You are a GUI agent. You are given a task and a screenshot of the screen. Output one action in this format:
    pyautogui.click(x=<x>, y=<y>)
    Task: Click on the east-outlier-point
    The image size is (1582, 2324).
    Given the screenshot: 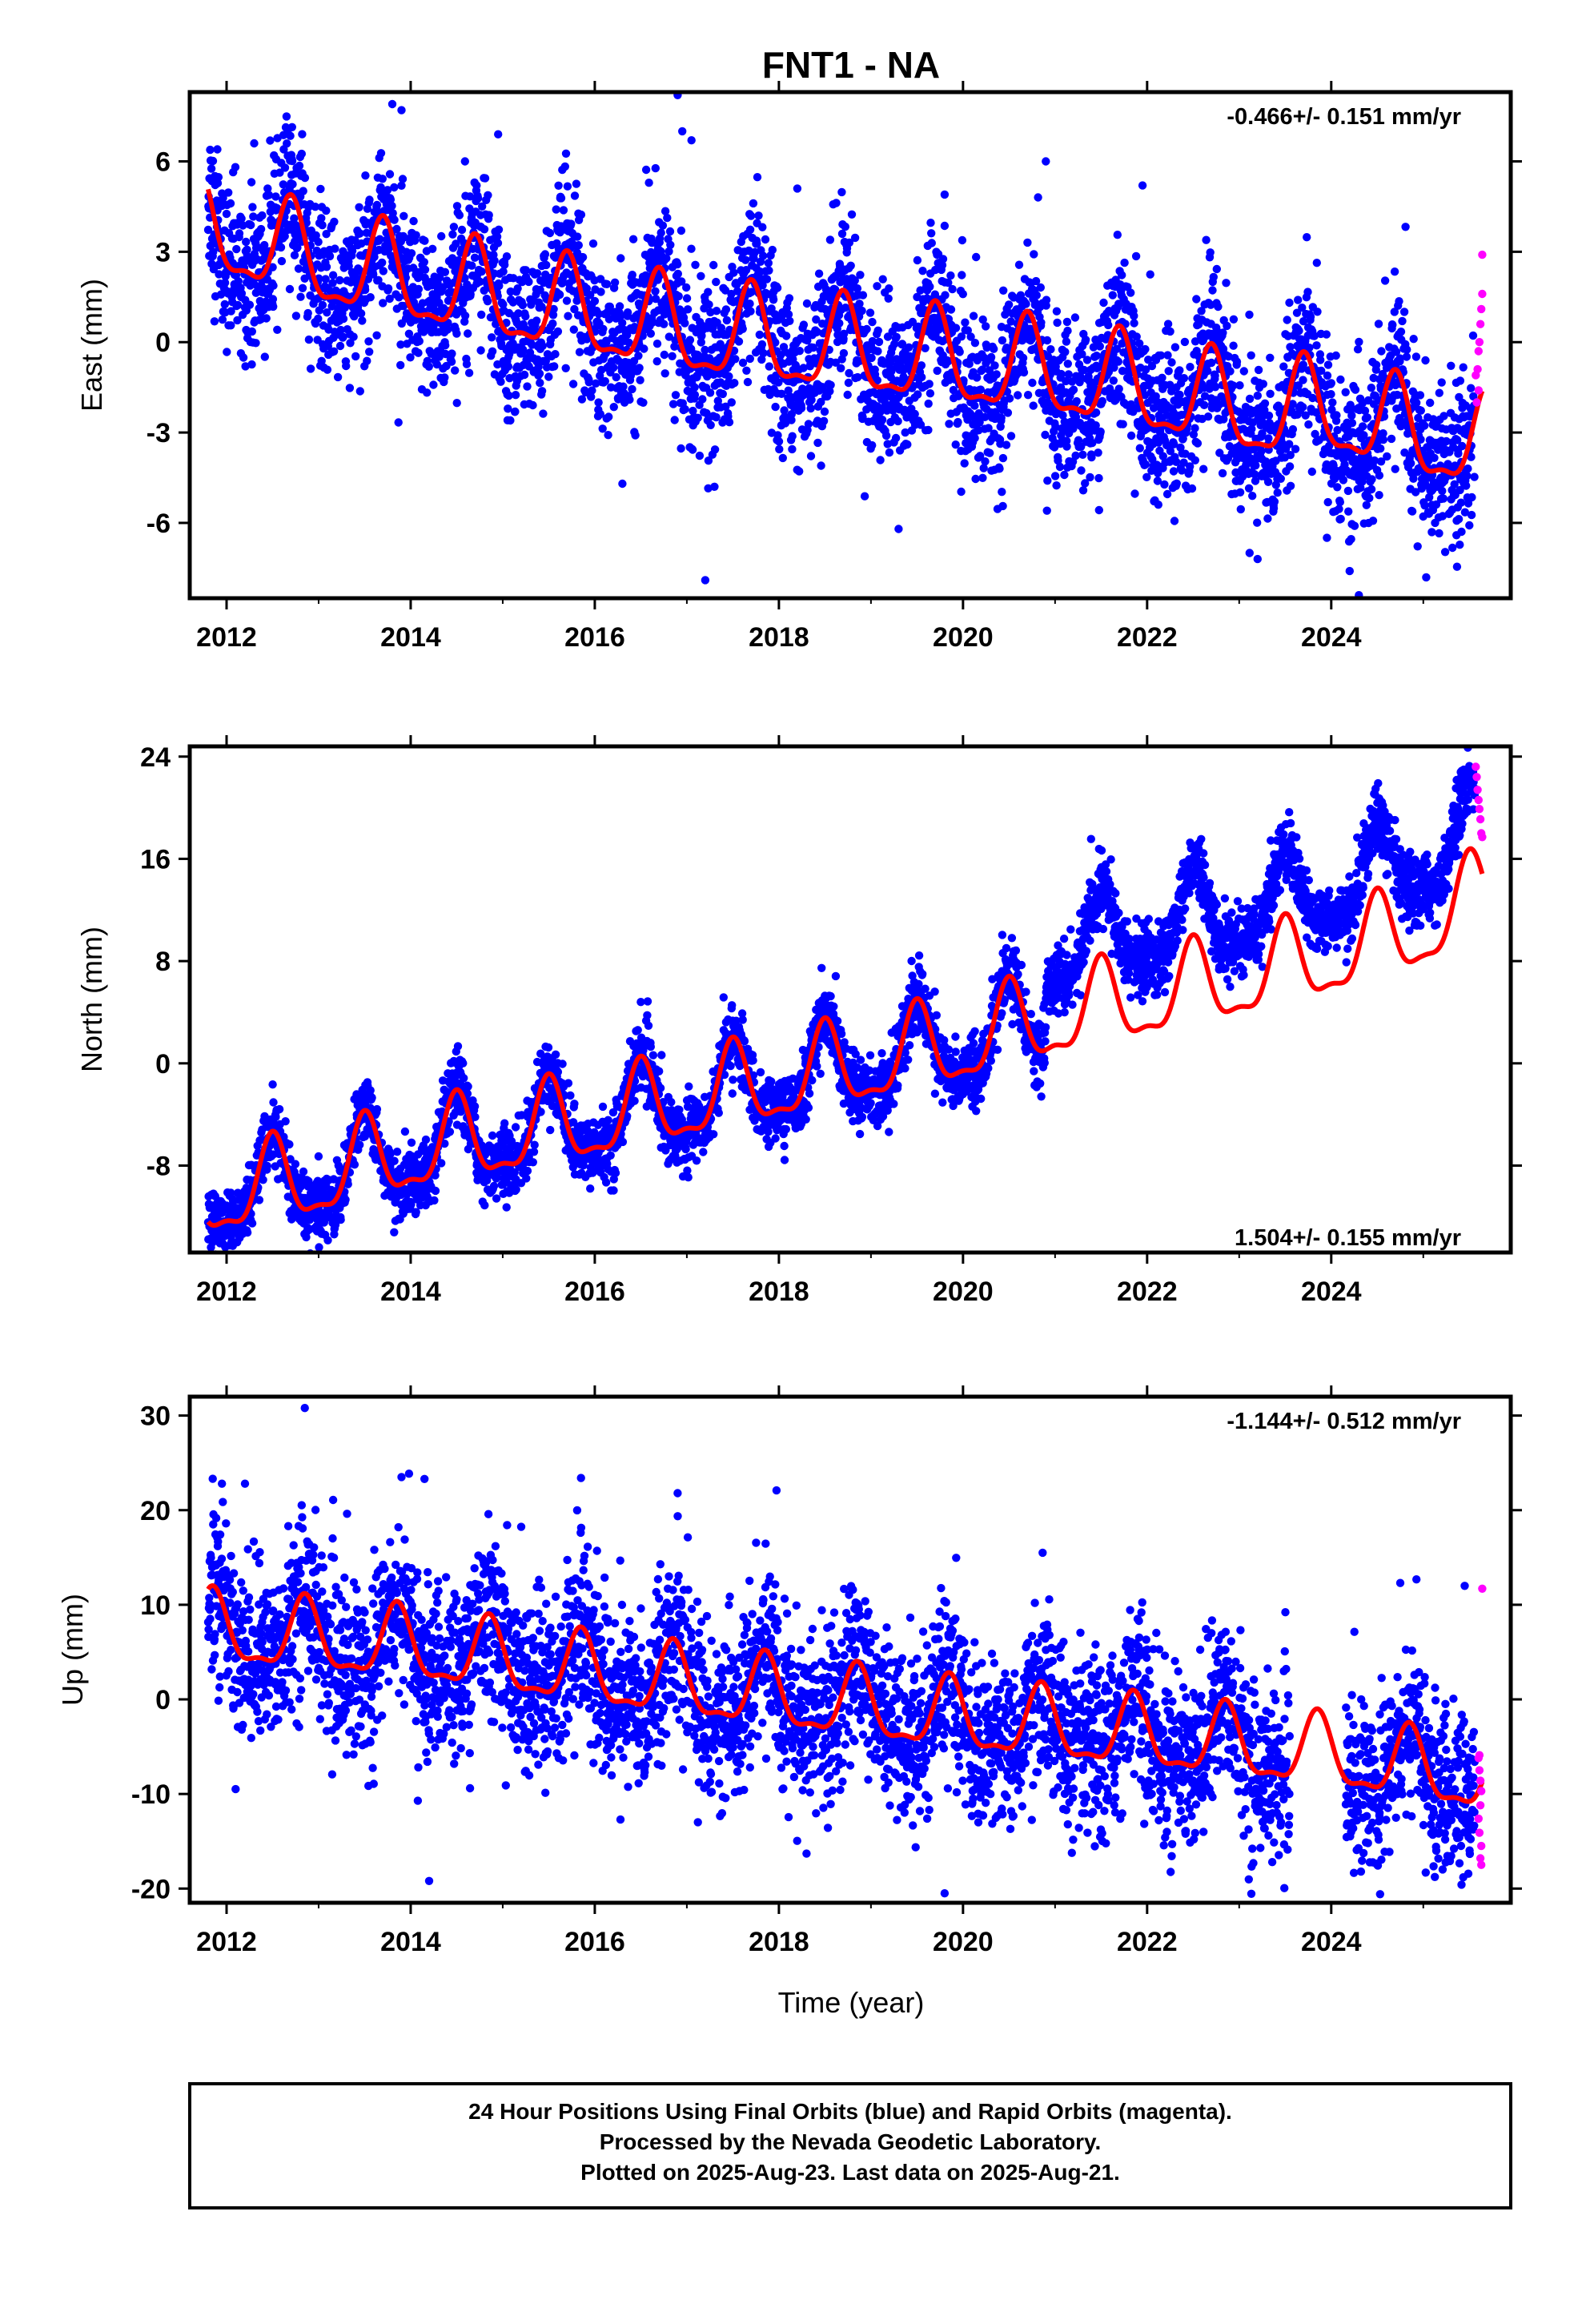 What is the action you would take?
    pyautogui.click(x=714, y=486)
    